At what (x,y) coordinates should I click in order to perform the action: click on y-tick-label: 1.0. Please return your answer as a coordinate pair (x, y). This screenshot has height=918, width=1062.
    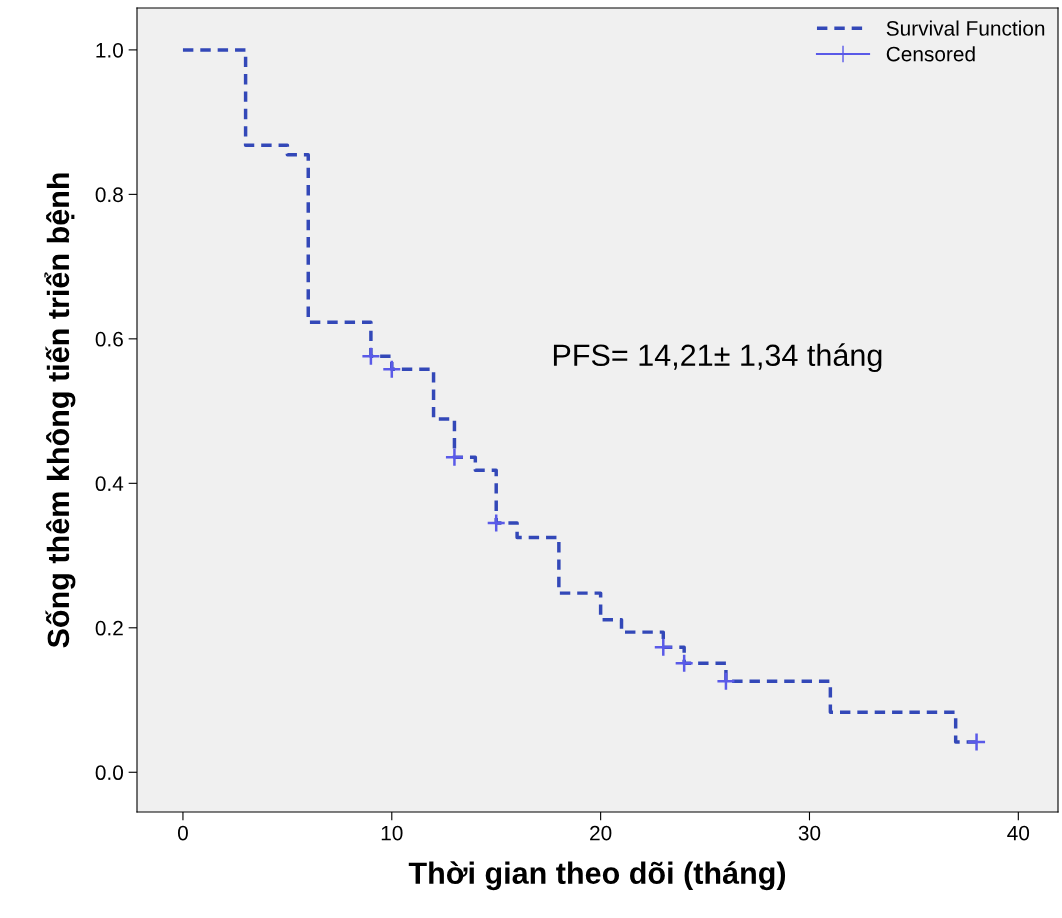
    Looking at the image, I should click on (109, 50).